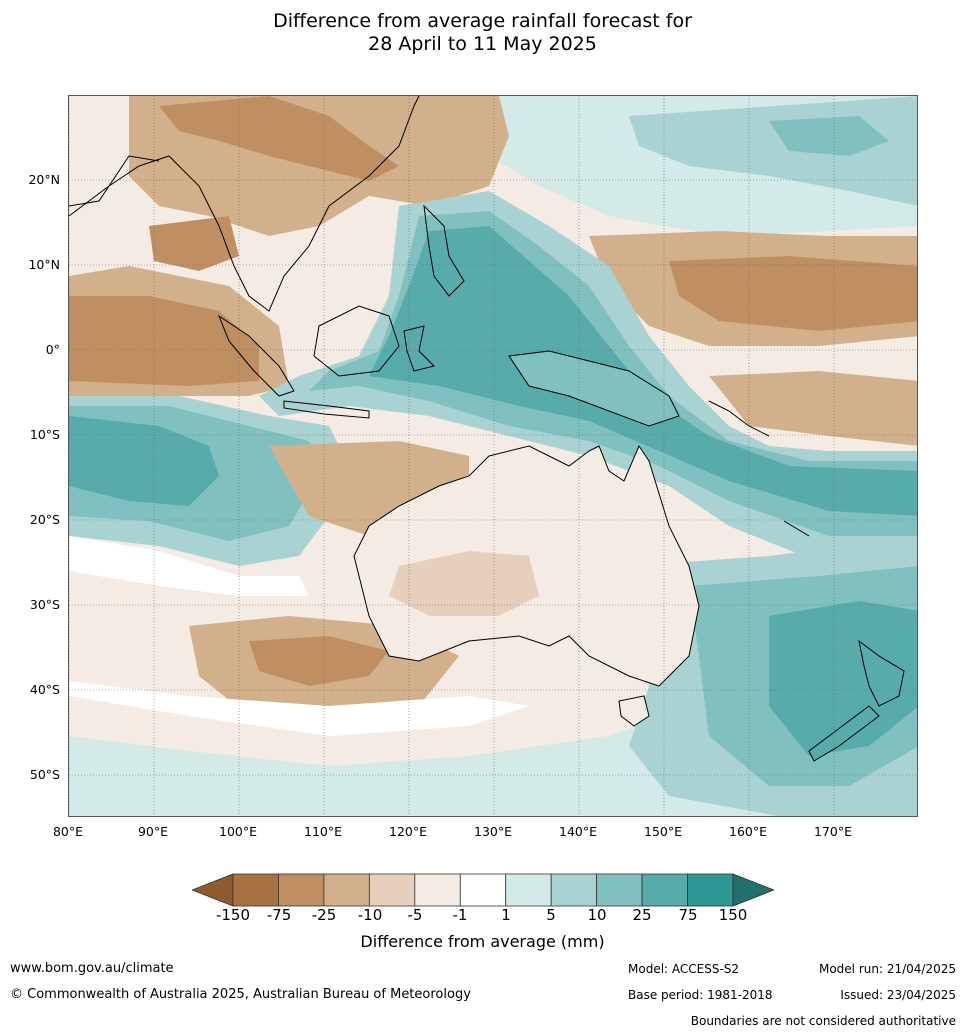 This screenshot has width=965, height=1035. What do you see at coordinates (279, 138) in the screenshot?
I see `brown-zone-asia-dark` at bounding box center [279, 138].